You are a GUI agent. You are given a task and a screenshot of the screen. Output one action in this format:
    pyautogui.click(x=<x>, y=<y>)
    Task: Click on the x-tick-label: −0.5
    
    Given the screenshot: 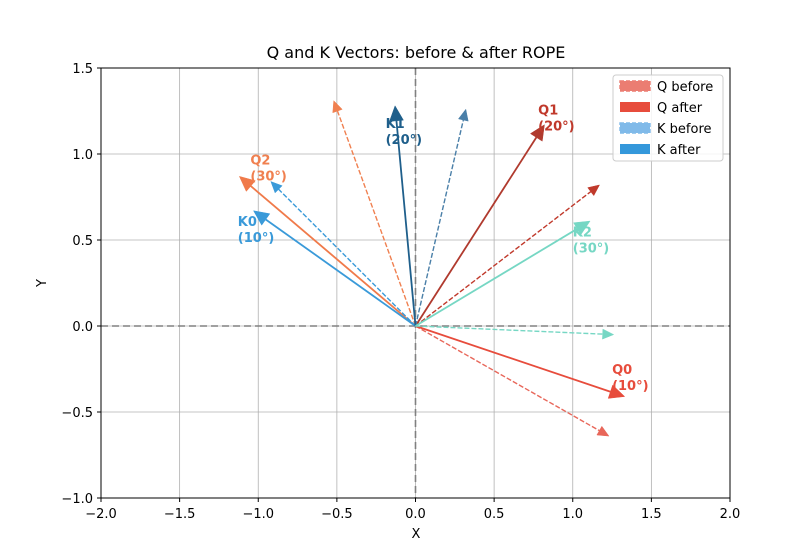 What is the action you would take?
    pyautogui.click(x=337, y=514)
    